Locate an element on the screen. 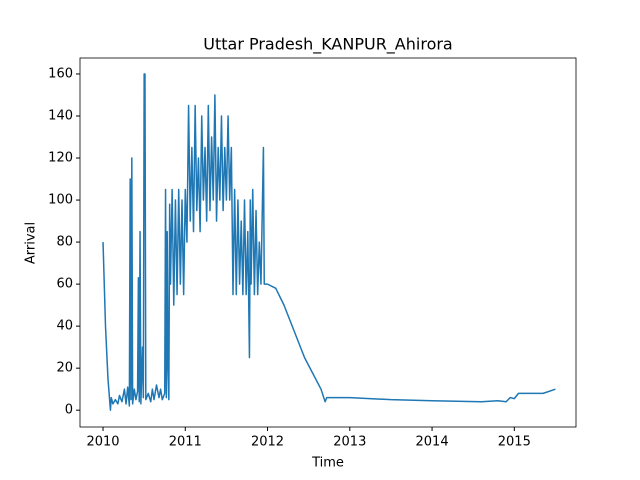 This screenshot has width=640, height=480. y-tick-label: 20 is located at coordinates (64, 368).